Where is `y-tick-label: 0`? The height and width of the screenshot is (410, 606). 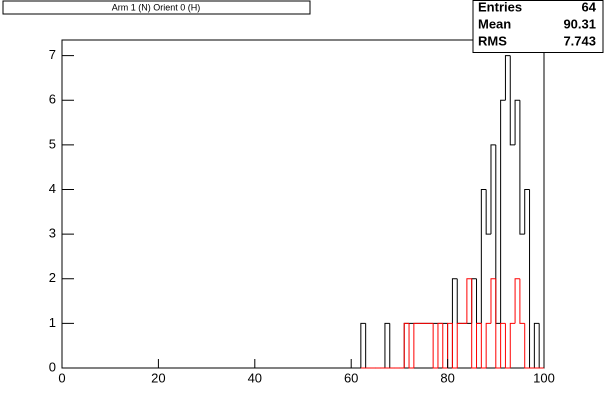
y-tick-label: 0 is located at coordinates (52, 366).